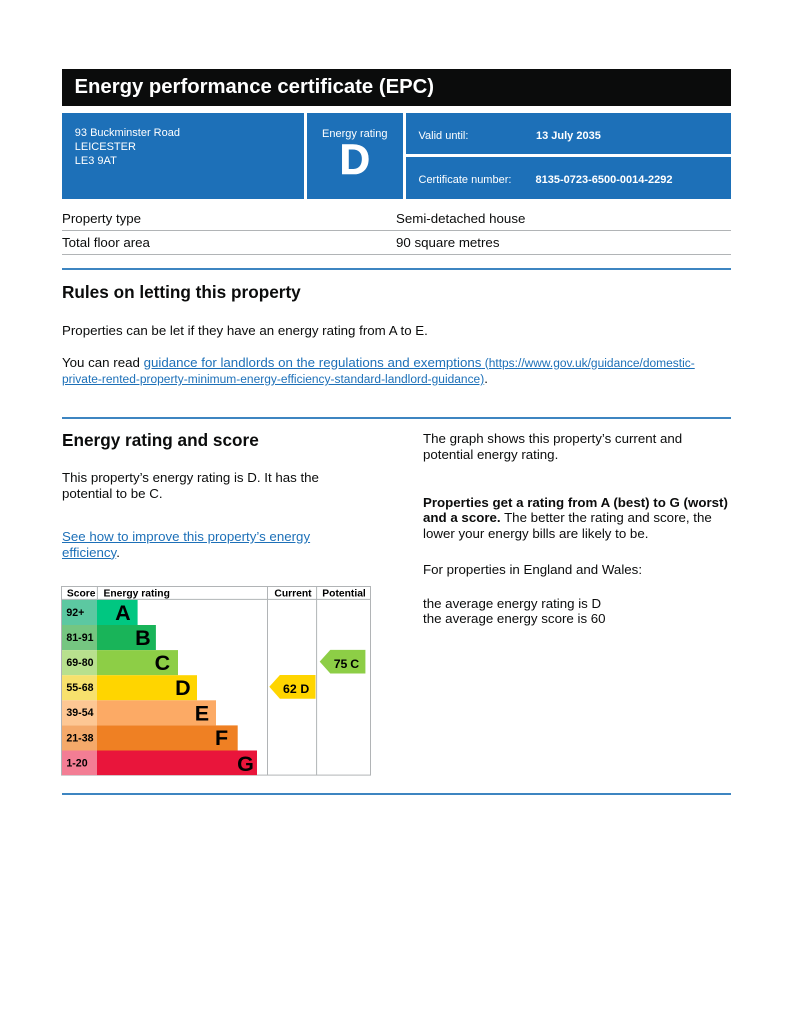 This screenshot has width=793, height=1024. What do you see at coordinates (344, 594) in the screenshot?
I see `svg-text: Potential` at bounding box center [344, 594].